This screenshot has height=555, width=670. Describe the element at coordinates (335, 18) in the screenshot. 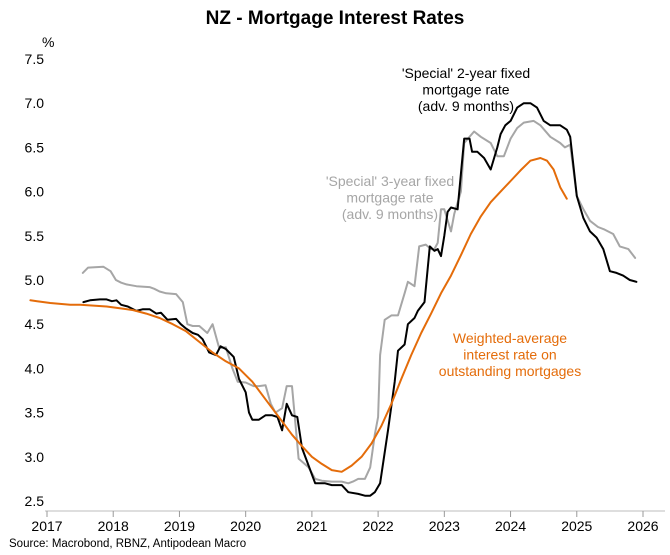

I see `chart-title: NZ - Mortgage Interest Rates` at that location.